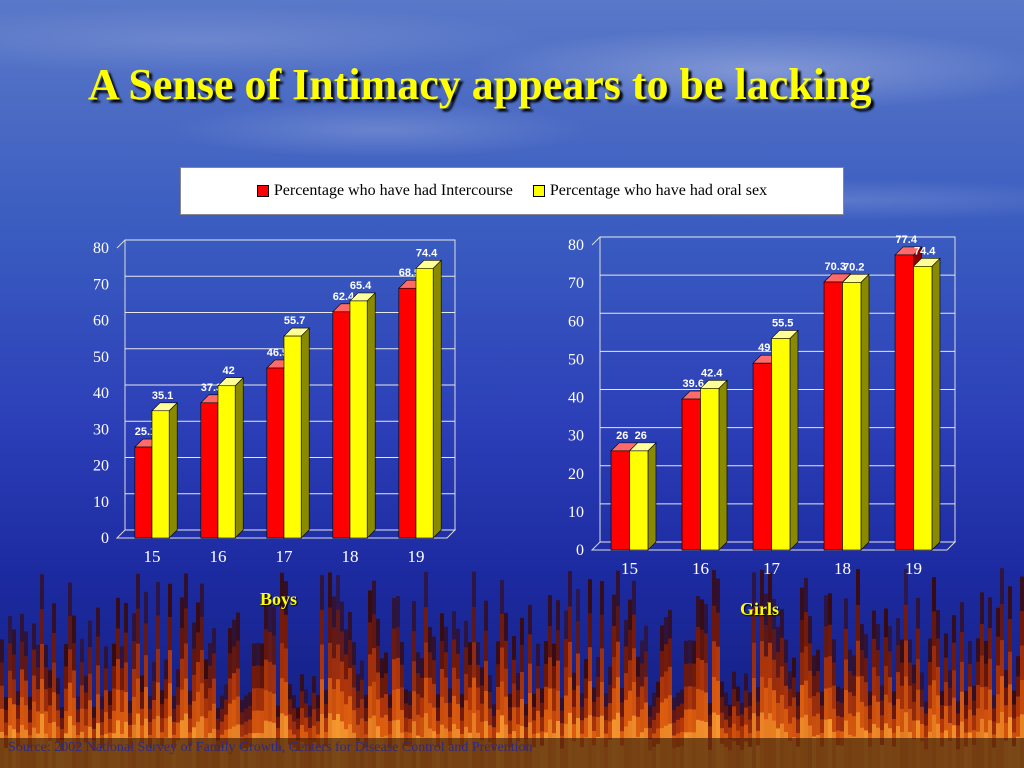  What do you see at coordinates (853, 267) in the screenshot?
I see `girls-data-label: 70.2` at bounding box center [853, 267].